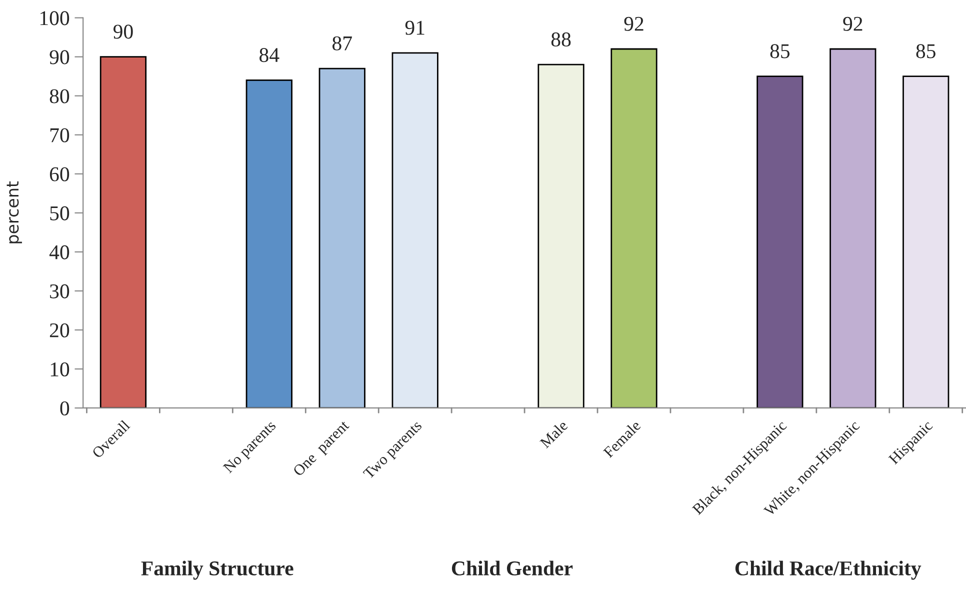 This screenshot has height=593, width=966. What do you see at coordinates (561, 39) in the screenshot?
I see `data-label: 88` at bounding box center [561, 39].